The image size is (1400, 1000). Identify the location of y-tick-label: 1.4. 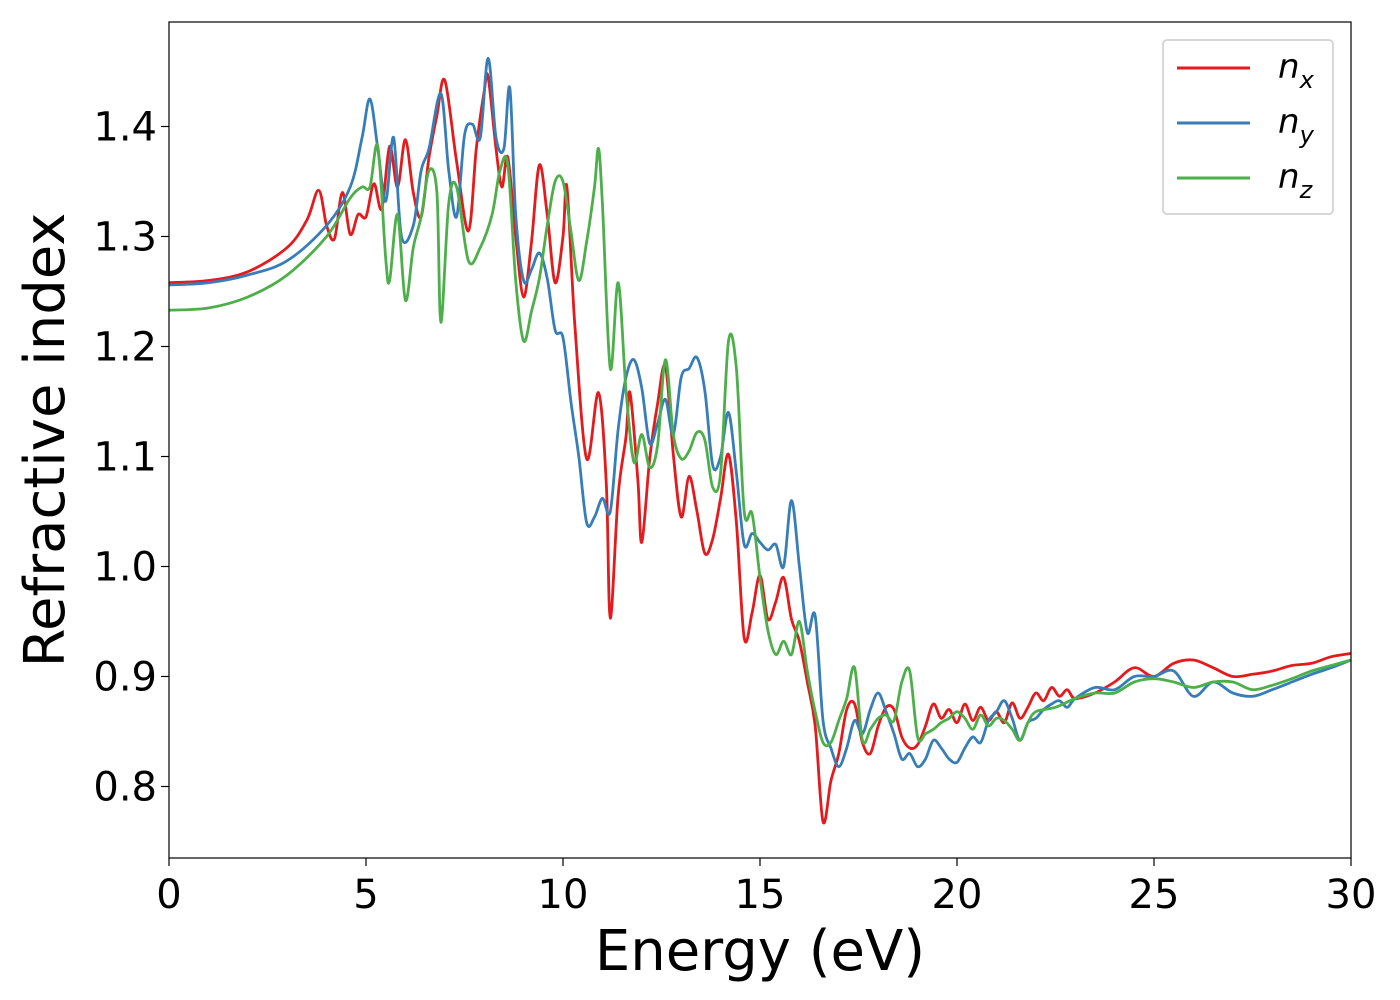
(125, 128).